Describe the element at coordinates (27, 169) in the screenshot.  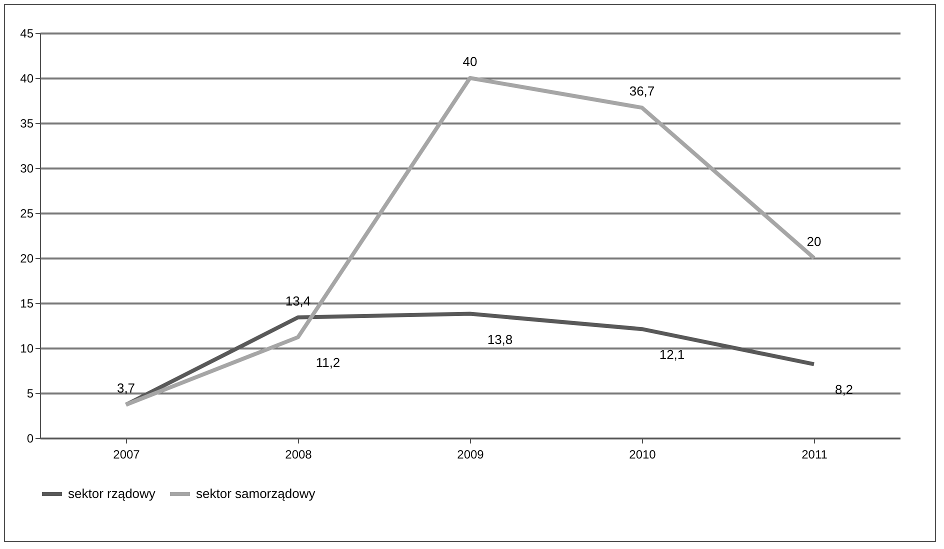
I see `y-tick-label: 30` at that location.